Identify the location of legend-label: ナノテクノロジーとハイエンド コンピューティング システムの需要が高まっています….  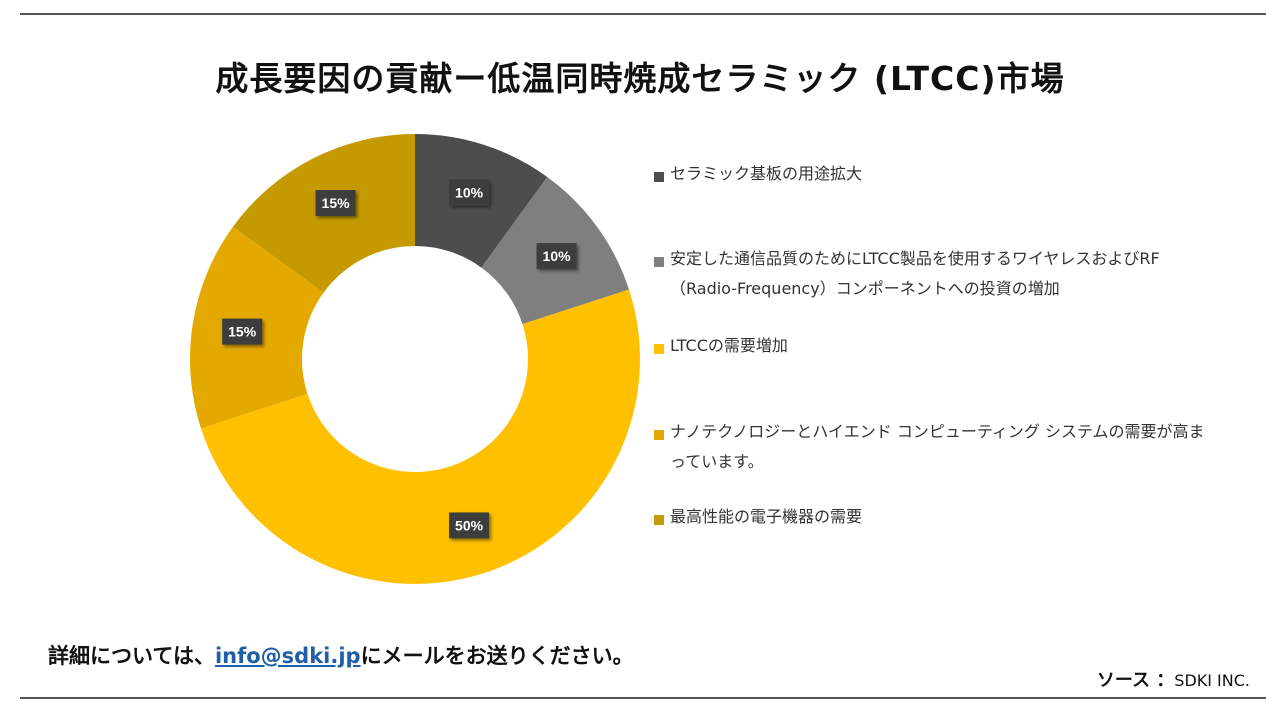
(937, 446).